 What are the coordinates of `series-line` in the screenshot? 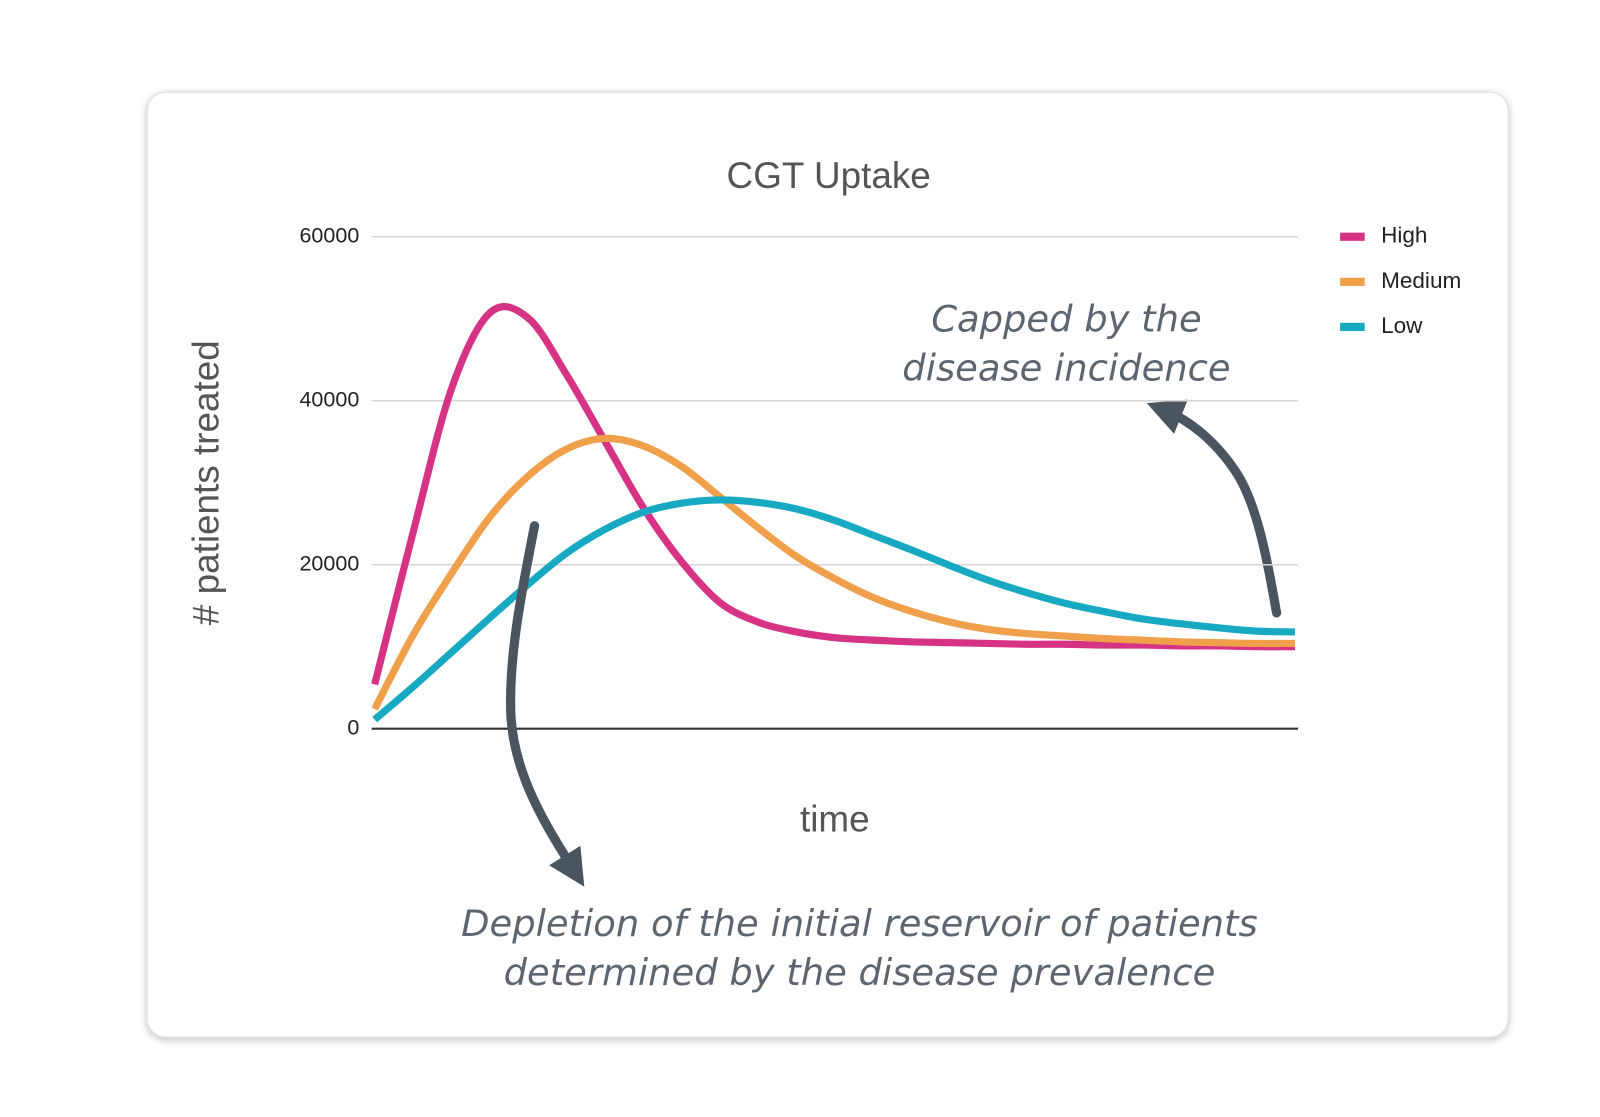 It's located at (833, 572).